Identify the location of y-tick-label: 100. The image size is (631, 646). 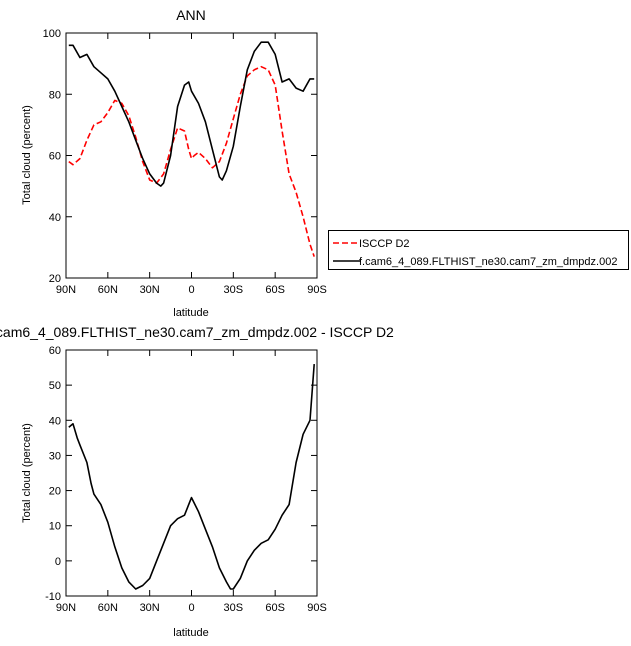
(52, 34).